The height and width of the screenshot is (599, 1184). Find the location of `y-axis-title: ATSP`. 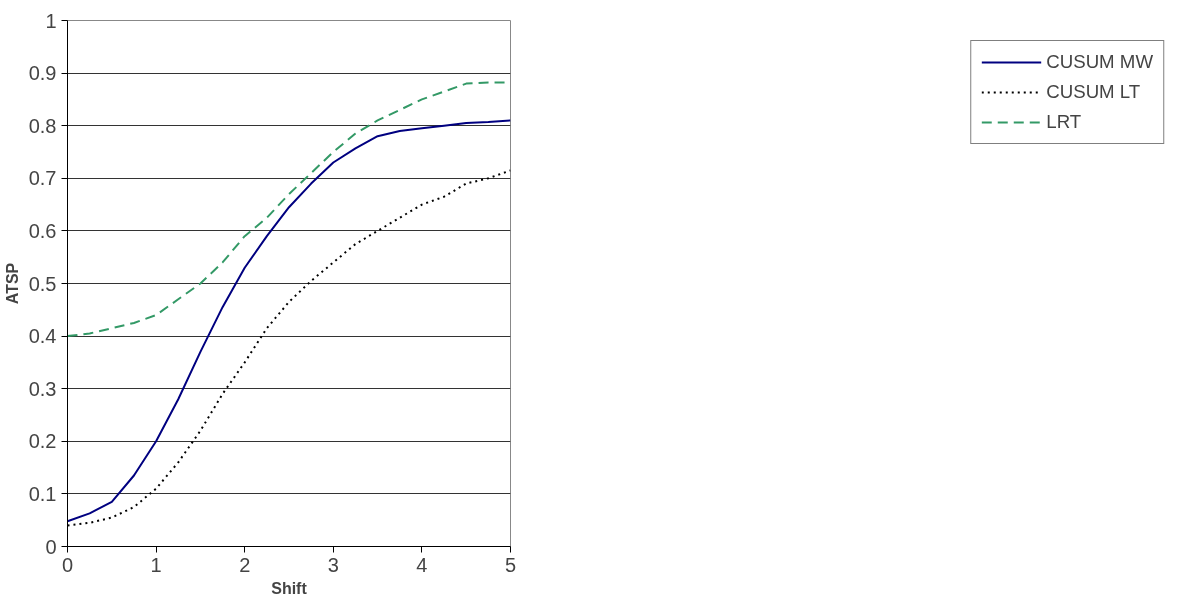

y-axis-title: ATSP is located at coordinates (12, 283).